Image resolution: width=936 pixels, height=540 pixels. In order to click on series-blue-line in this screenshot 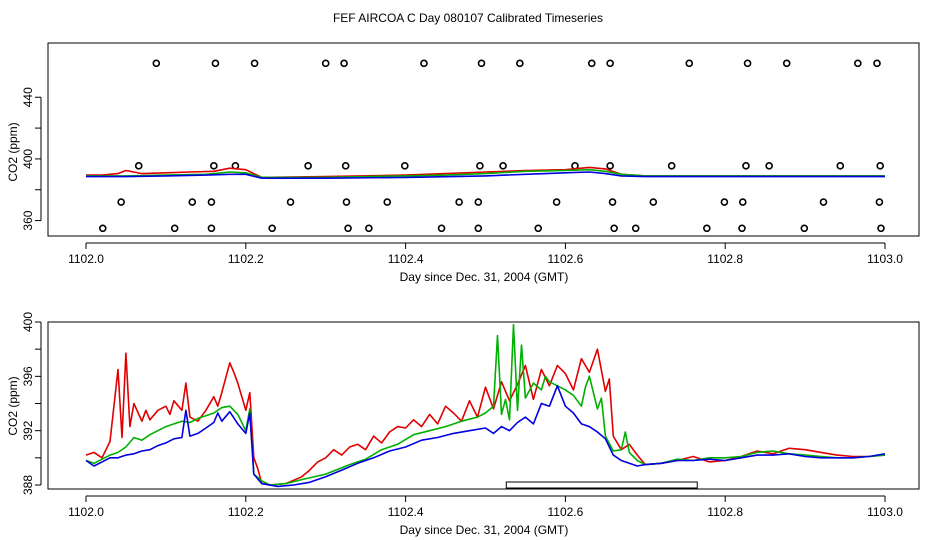, I will do `click(485, 175)`.